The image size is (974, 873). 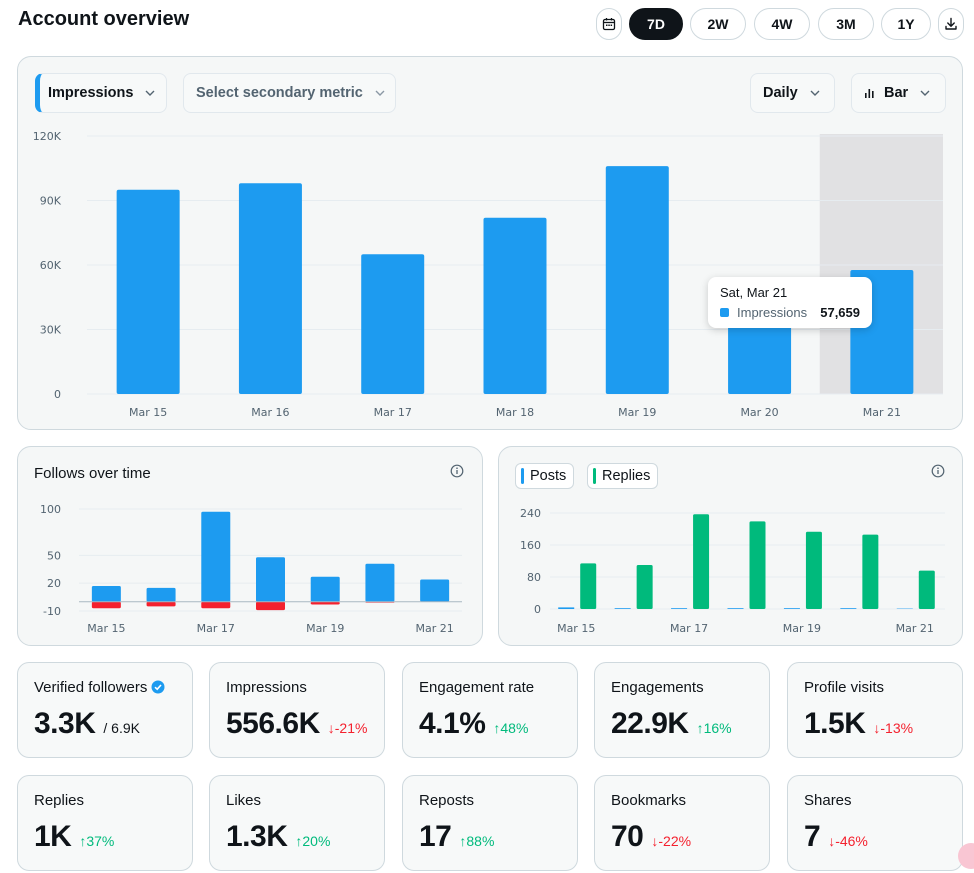 I want to click on range-7d-button: 7D, so click(x=656, y=24).